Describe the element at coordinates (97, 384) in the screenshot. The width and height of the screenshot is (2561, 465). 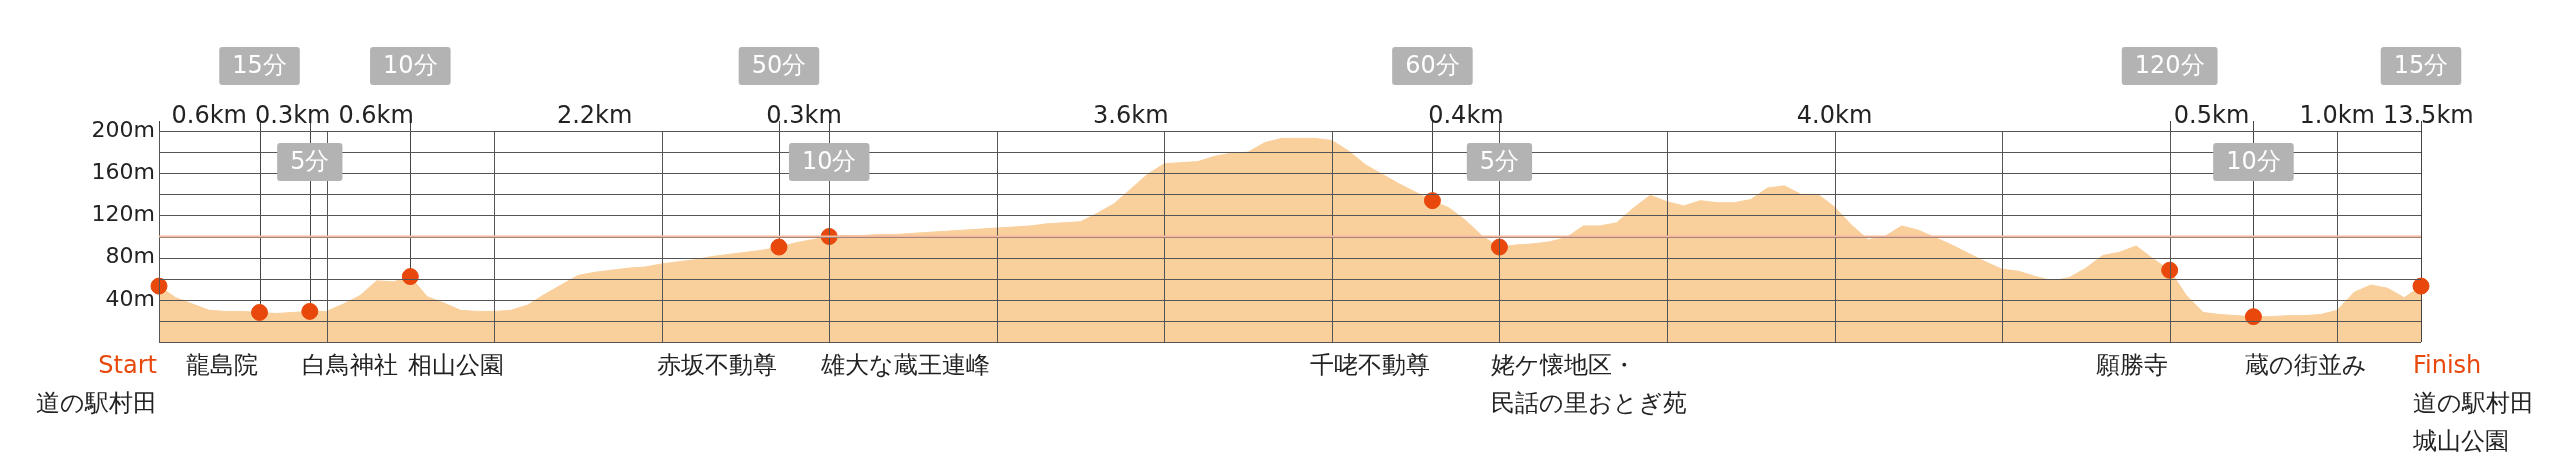
I see `text: Start 道の駅村田` at that location.